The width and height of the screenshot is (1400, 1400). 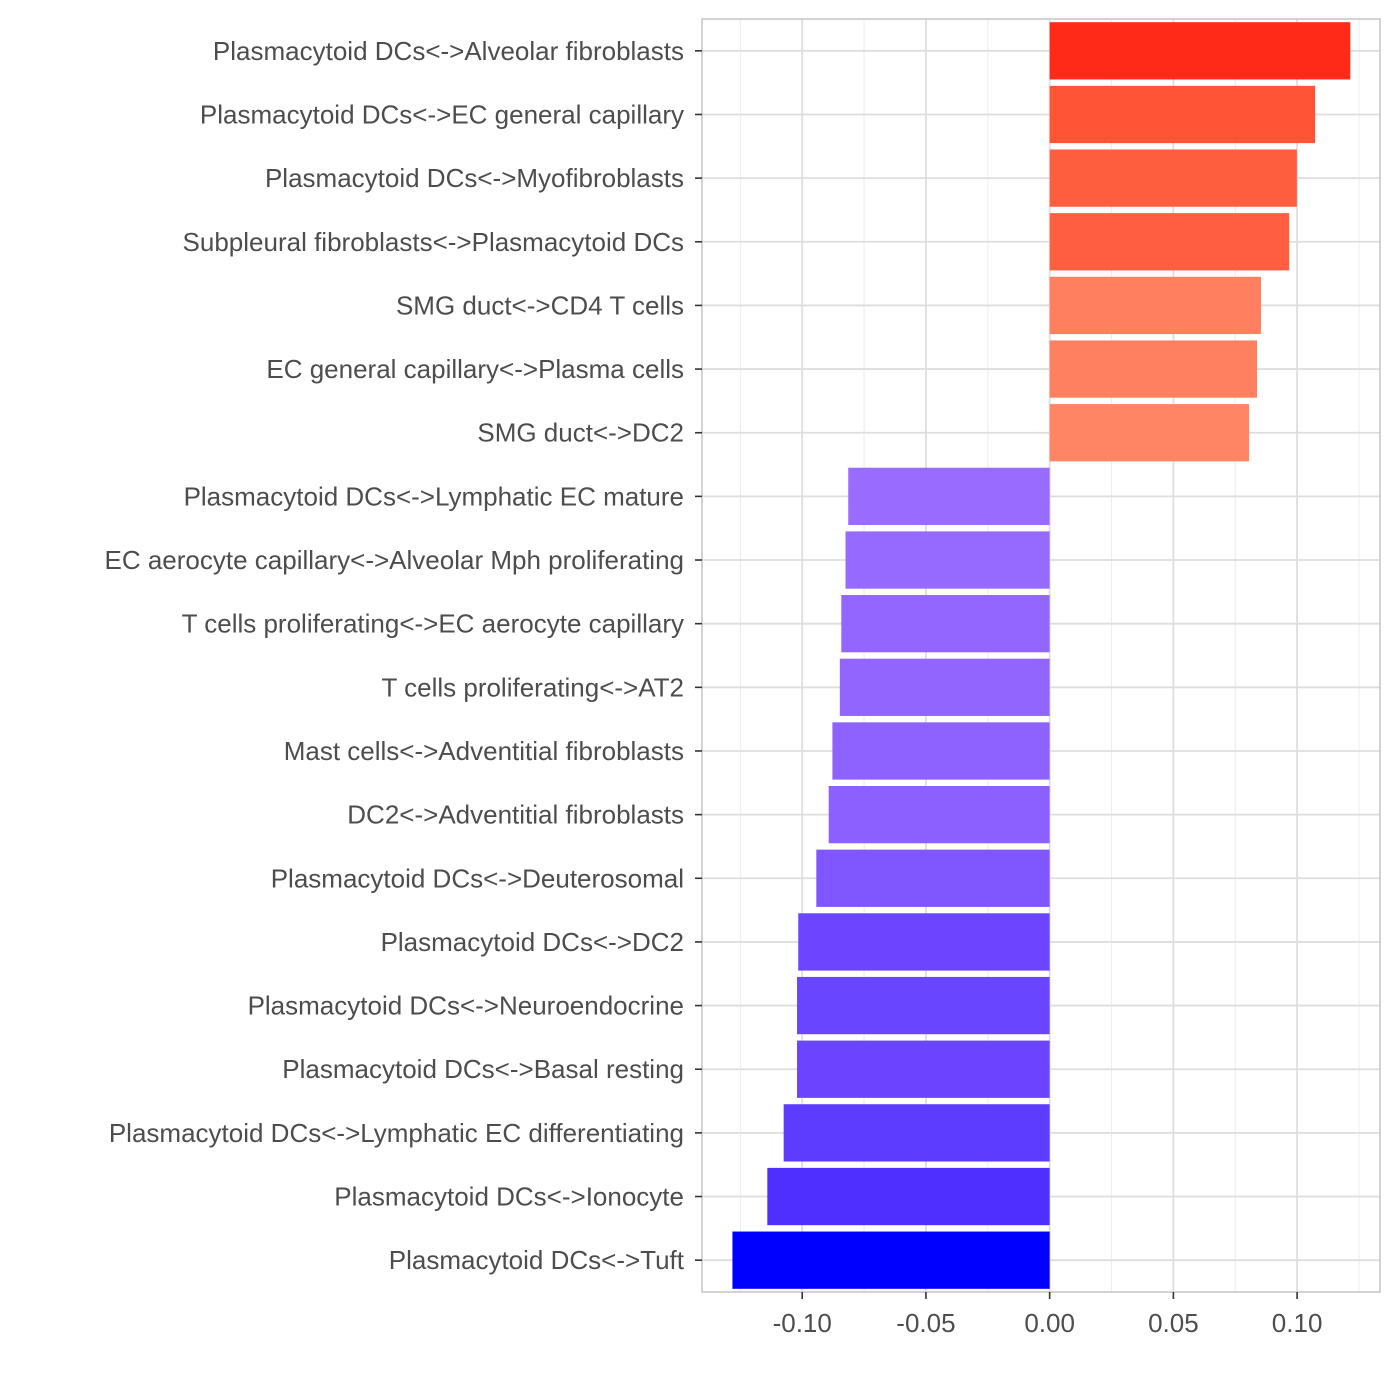 What do you see at coordinates (698, 655) in the screenshot?
I see `y-axis-ticks` at bounding box center [698, 655].